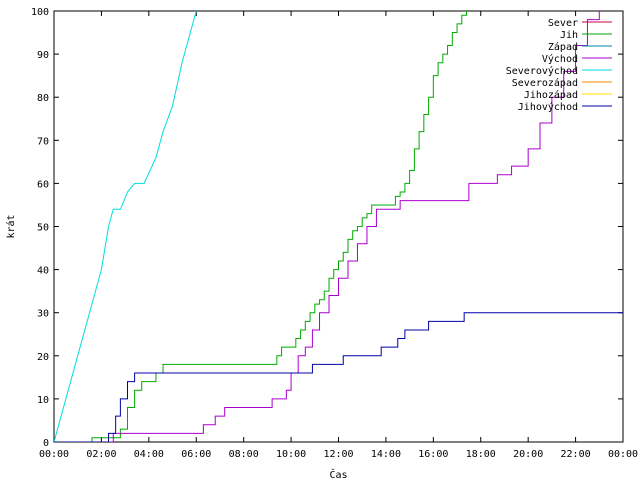 The height and width of the screenshot is (480, 640). What do you see at coordinates (560, 59) in the screenshot?
I see `legend-label: Východ` at bounding box center [560, 59].